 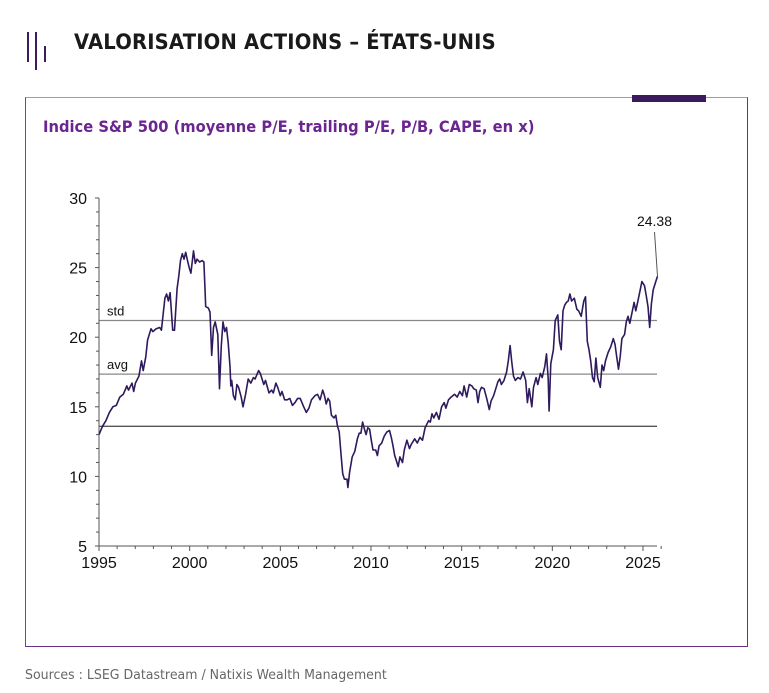 I want to click on x-tick-label: 2010, so click(x=371, y=563).